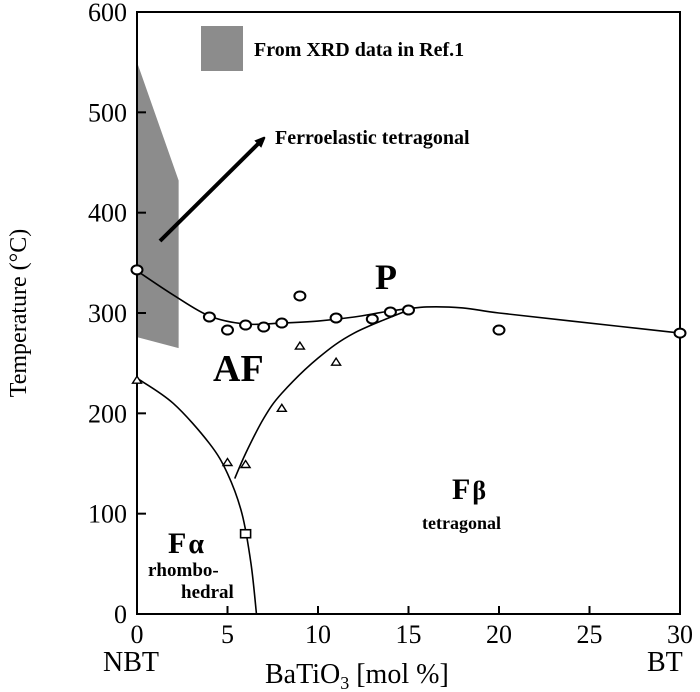  I want to click on phase-label-af: AF, so click(238, 369).